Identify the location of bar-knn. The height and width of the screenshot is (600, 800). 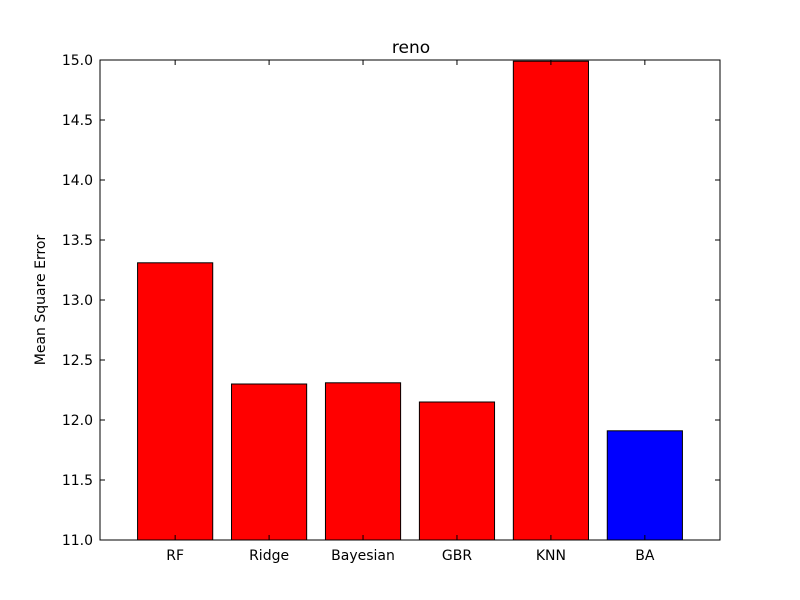
(550, 300).